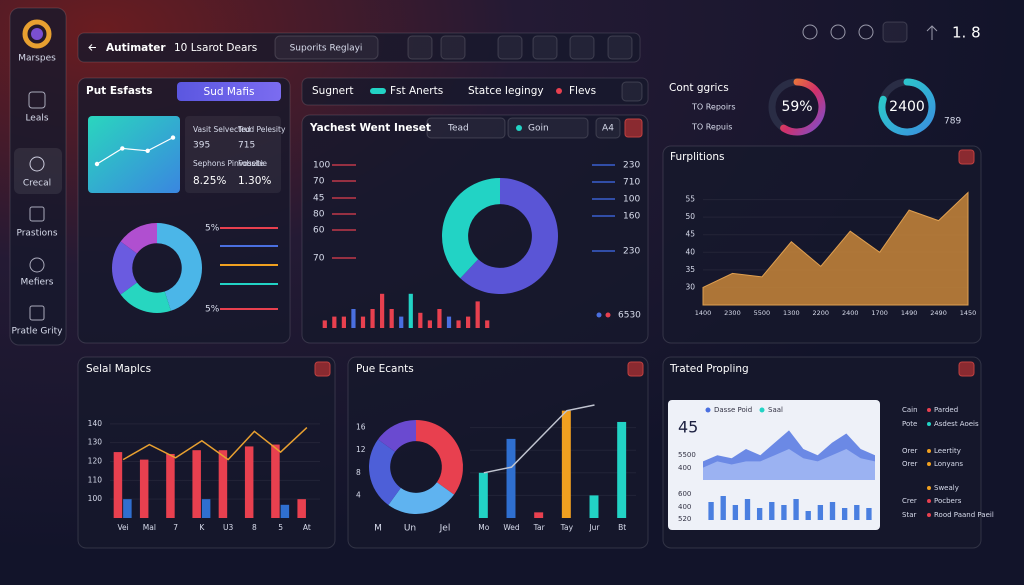  What do you see at coordinates (948, 501) in the screenshot?
I see `list-label: Pocbers` at bounding box center [948, 501].